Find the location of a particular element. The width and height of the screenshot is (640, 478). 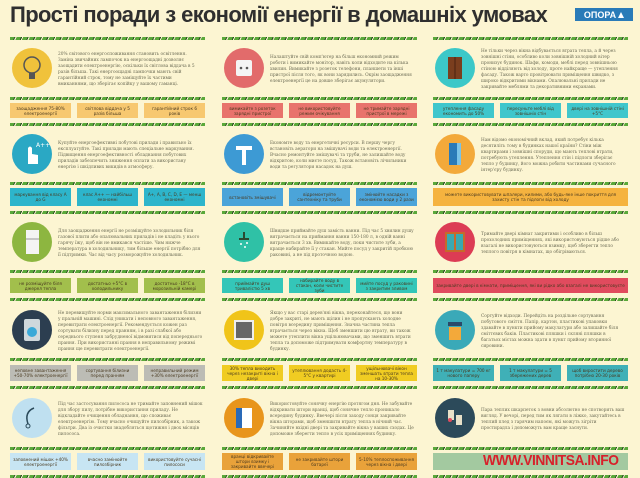

lightbulb-icon is located at coordinates (32, 68).